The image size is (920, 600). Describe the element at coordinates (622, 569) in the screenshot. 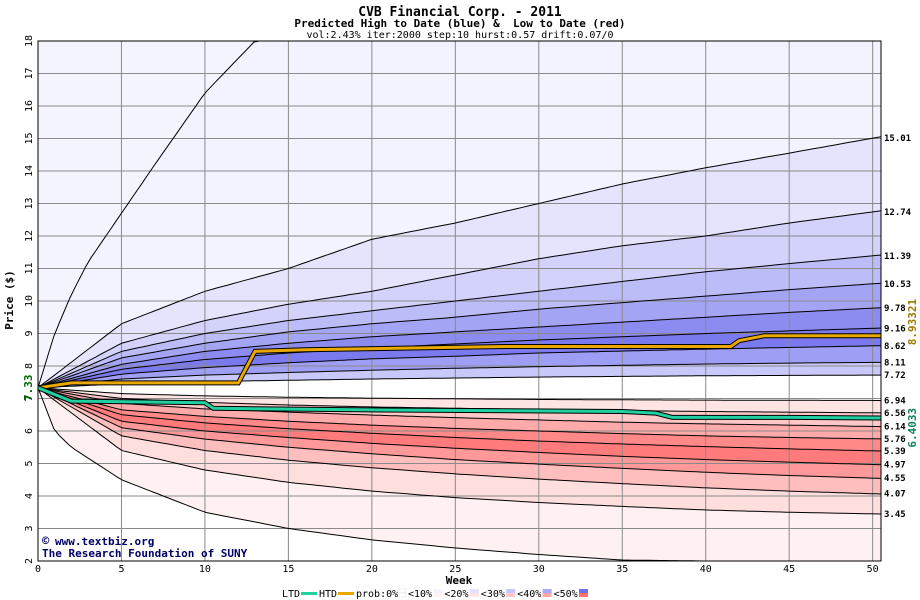

I see `x-tick-label: 35` at that location.